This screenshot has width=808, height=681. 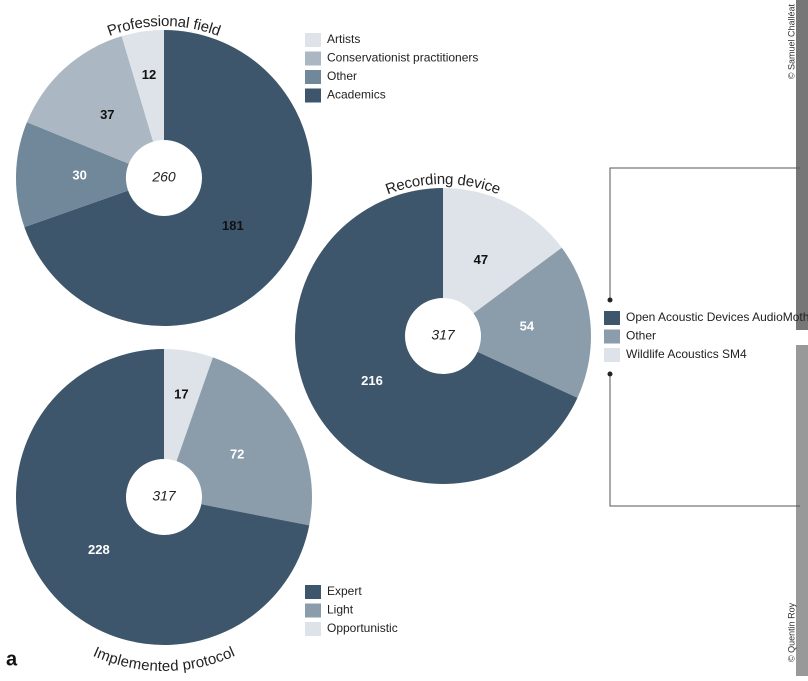 What do you see at coordinates (717, 317) in the screenshot?
I see `legend-label: Open Acoustic Devices AudioMoth` at bounding box center [717, 317].